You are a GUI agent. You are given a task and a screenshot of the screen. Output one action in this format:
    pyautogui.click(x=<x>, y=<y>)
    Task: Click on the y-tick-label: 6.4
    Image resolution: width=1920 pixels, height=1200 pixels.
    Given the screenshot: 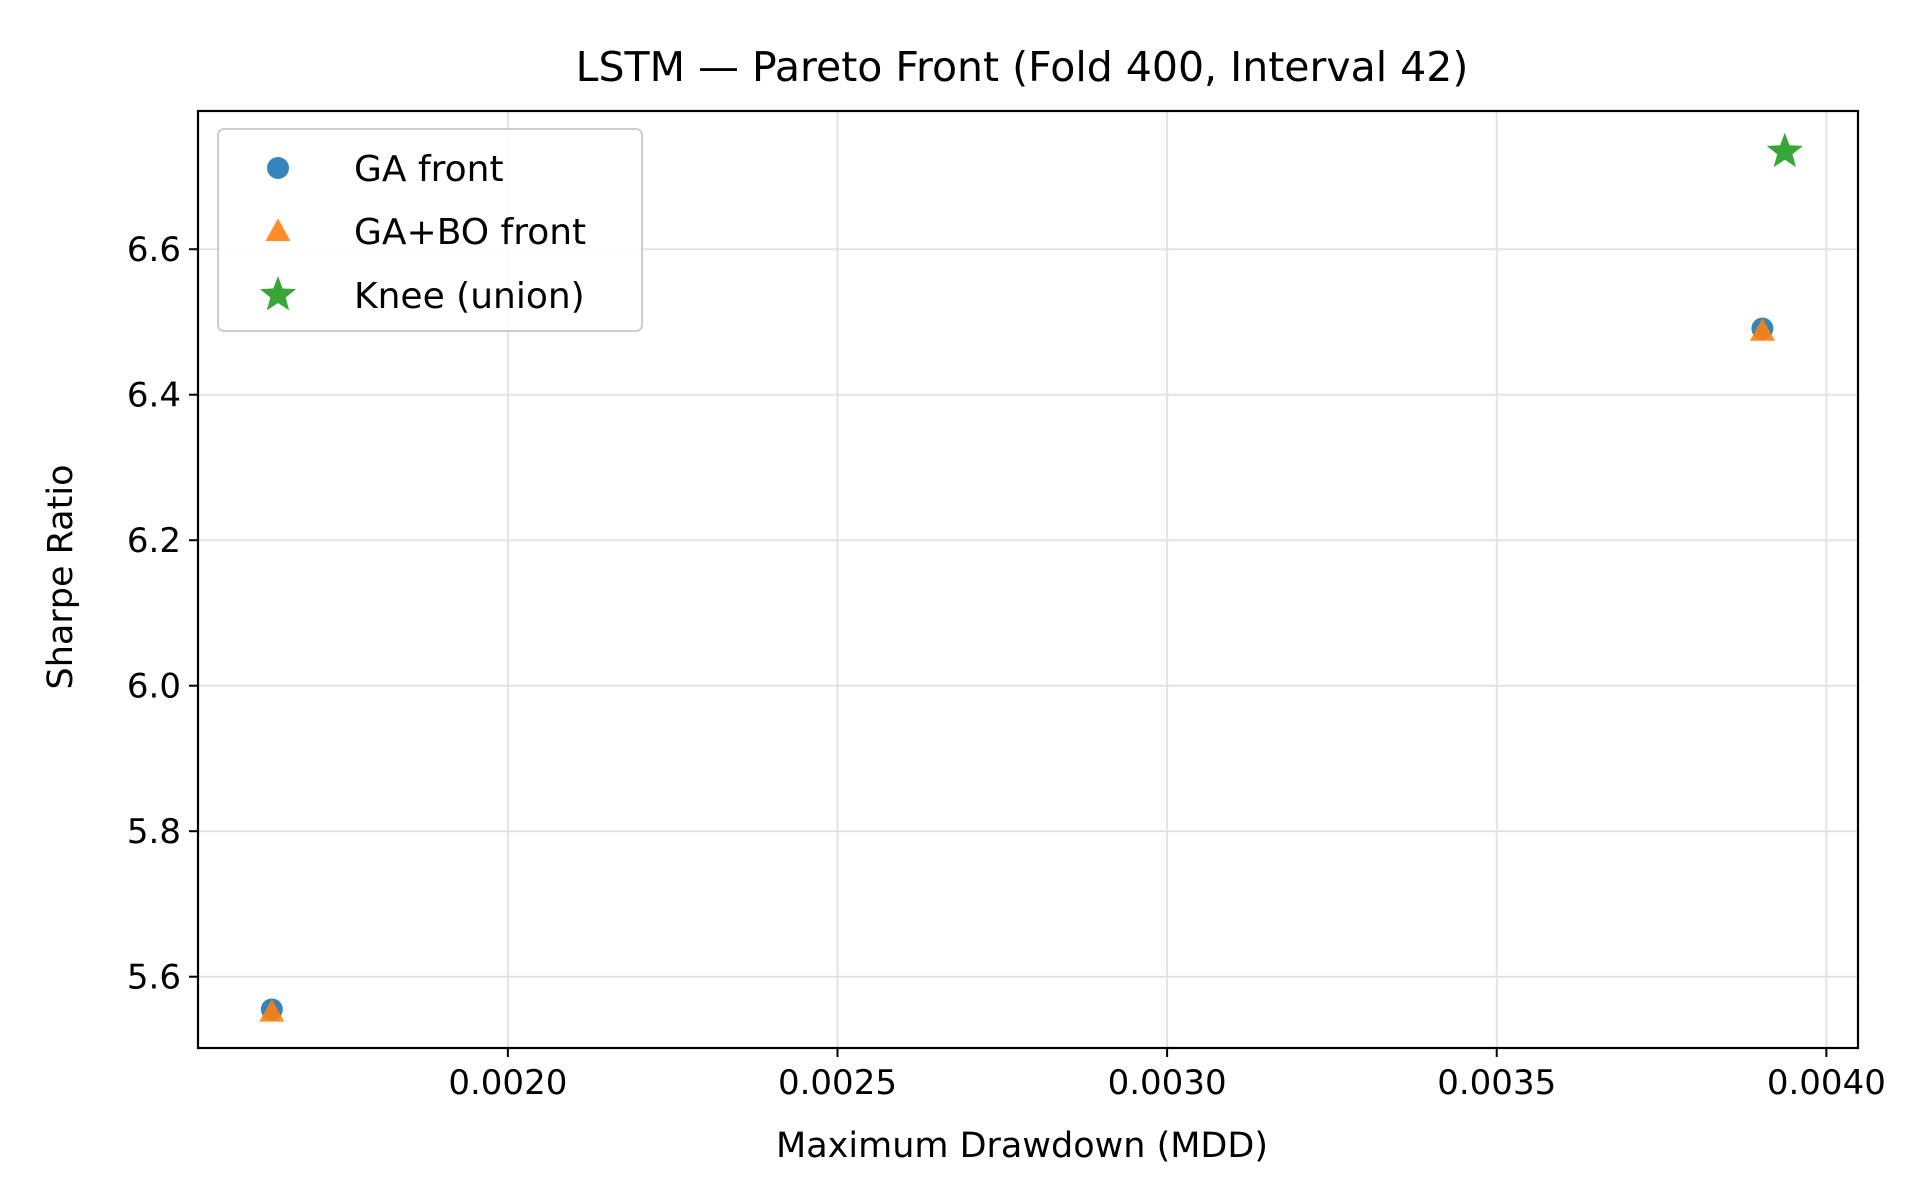 What is the action you would take?
    pyautogui.click(x=154, y=396)
    